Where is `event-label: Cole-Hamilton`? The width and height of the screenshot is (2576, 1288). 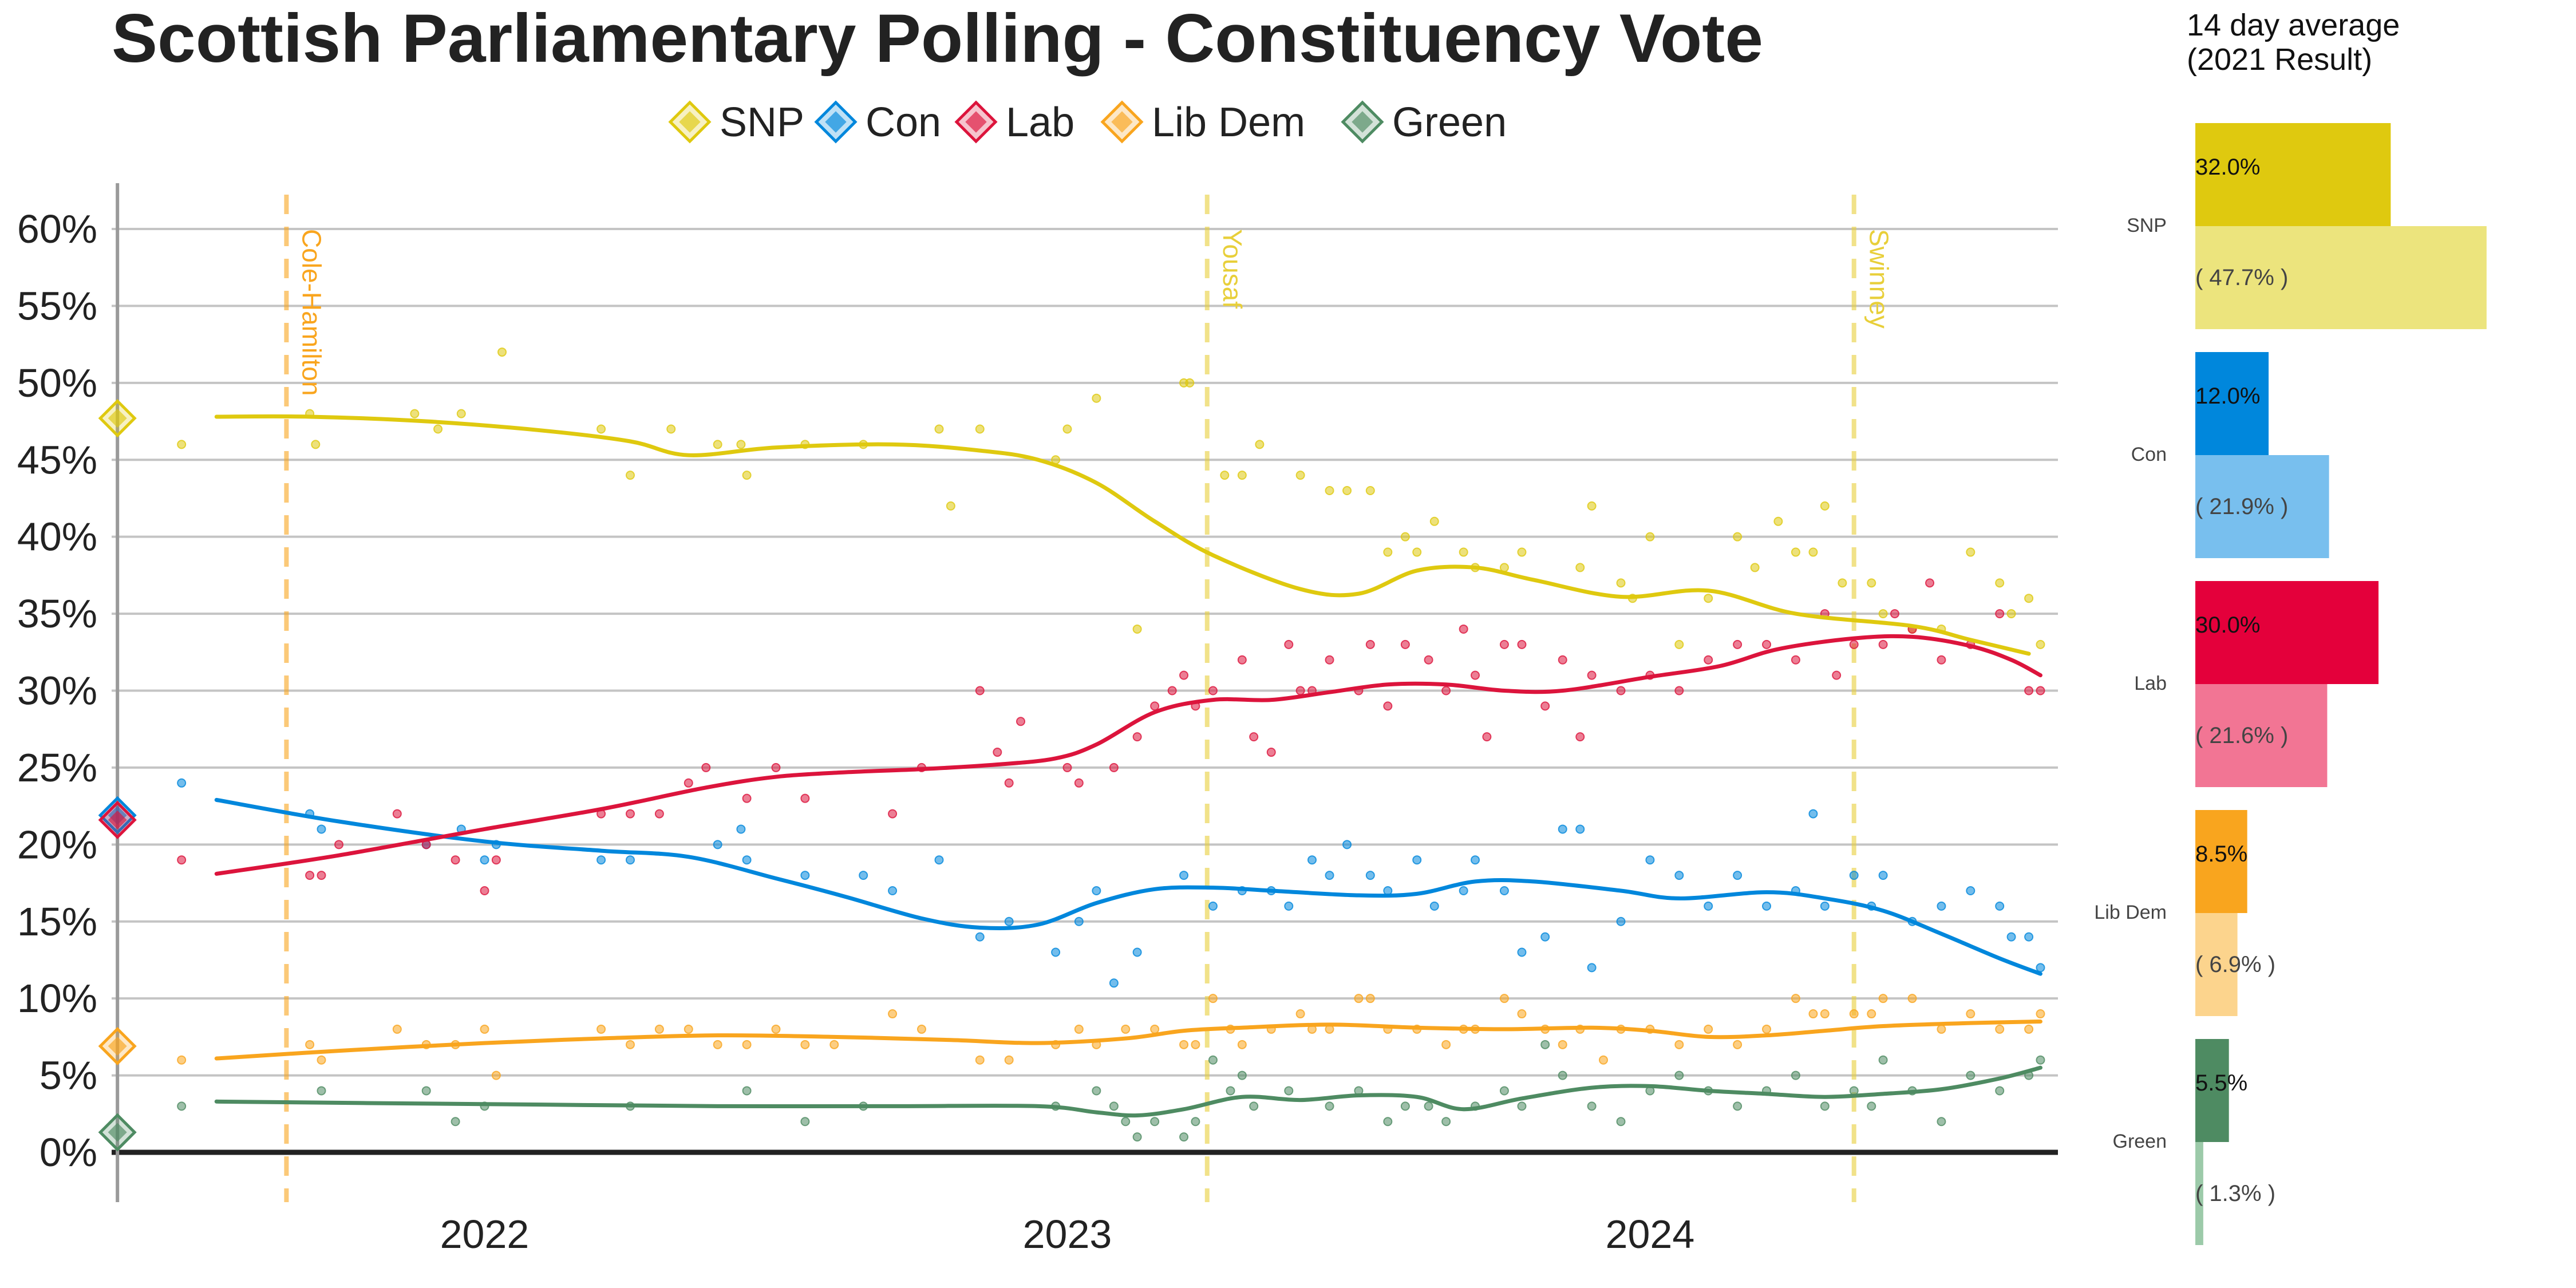
event-label: Cole-Hamilton is located at coordinates (311, 312).